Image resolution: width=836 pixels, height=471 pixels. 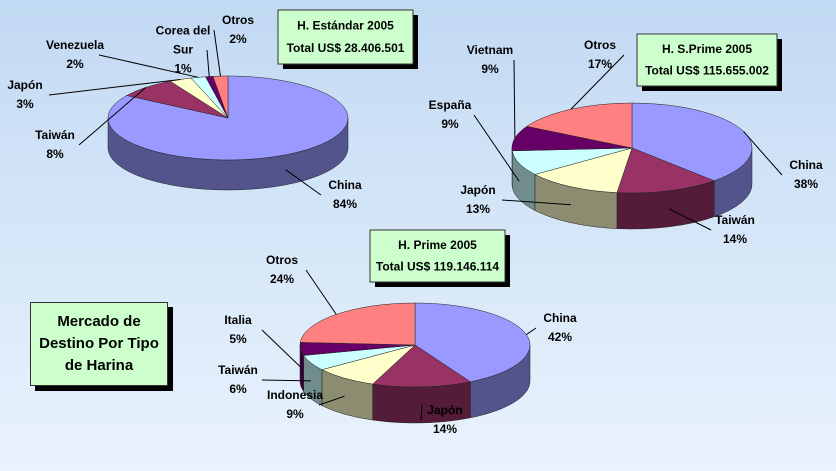 What do you see at coordinates (437, 245) in the screenshot?
I see `pie-title: H. Prime 2005` at bounding box center [437, 245].